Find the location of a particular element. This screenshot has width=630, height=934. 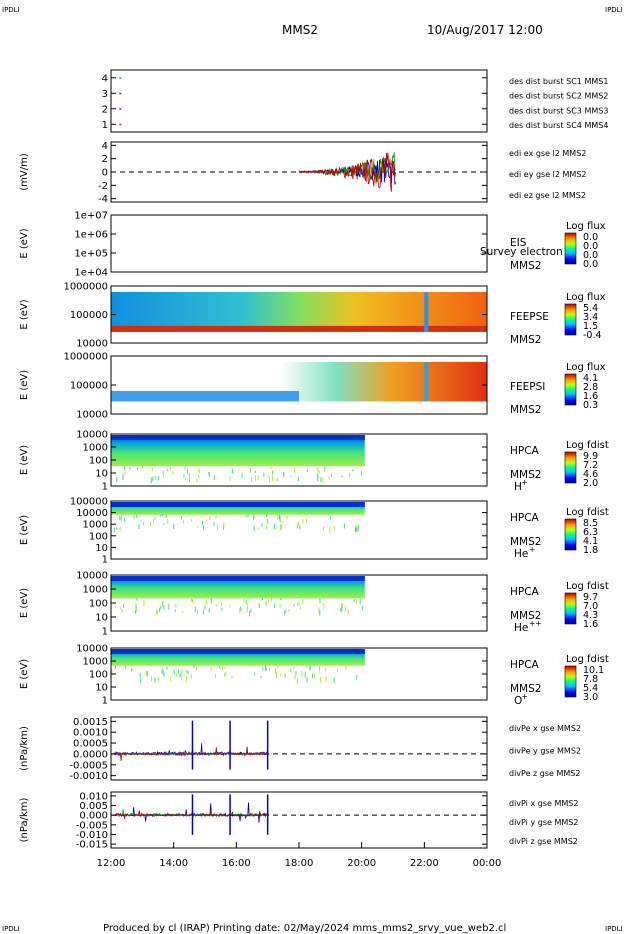

colorbar-tick: 4.1 is located at coordinates (590, 541).